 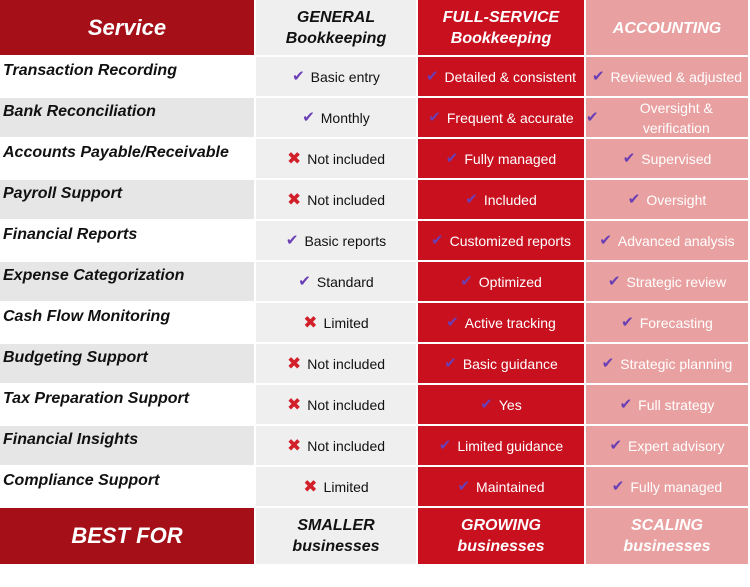 What do you see at coordinates (510, 199) in the screenshot?
I see `full-service-cell-text: Included` at bounding box center [510, 199].